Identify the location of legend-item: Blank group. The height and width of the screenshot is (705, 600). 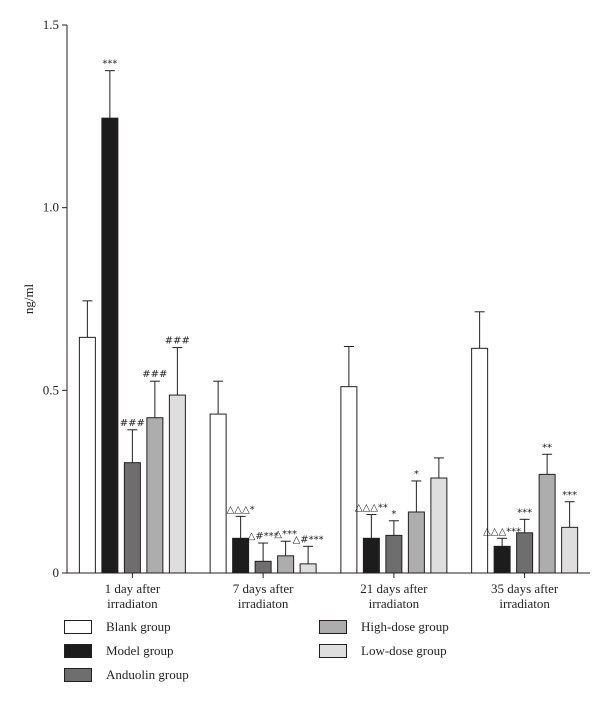
(117, 627).